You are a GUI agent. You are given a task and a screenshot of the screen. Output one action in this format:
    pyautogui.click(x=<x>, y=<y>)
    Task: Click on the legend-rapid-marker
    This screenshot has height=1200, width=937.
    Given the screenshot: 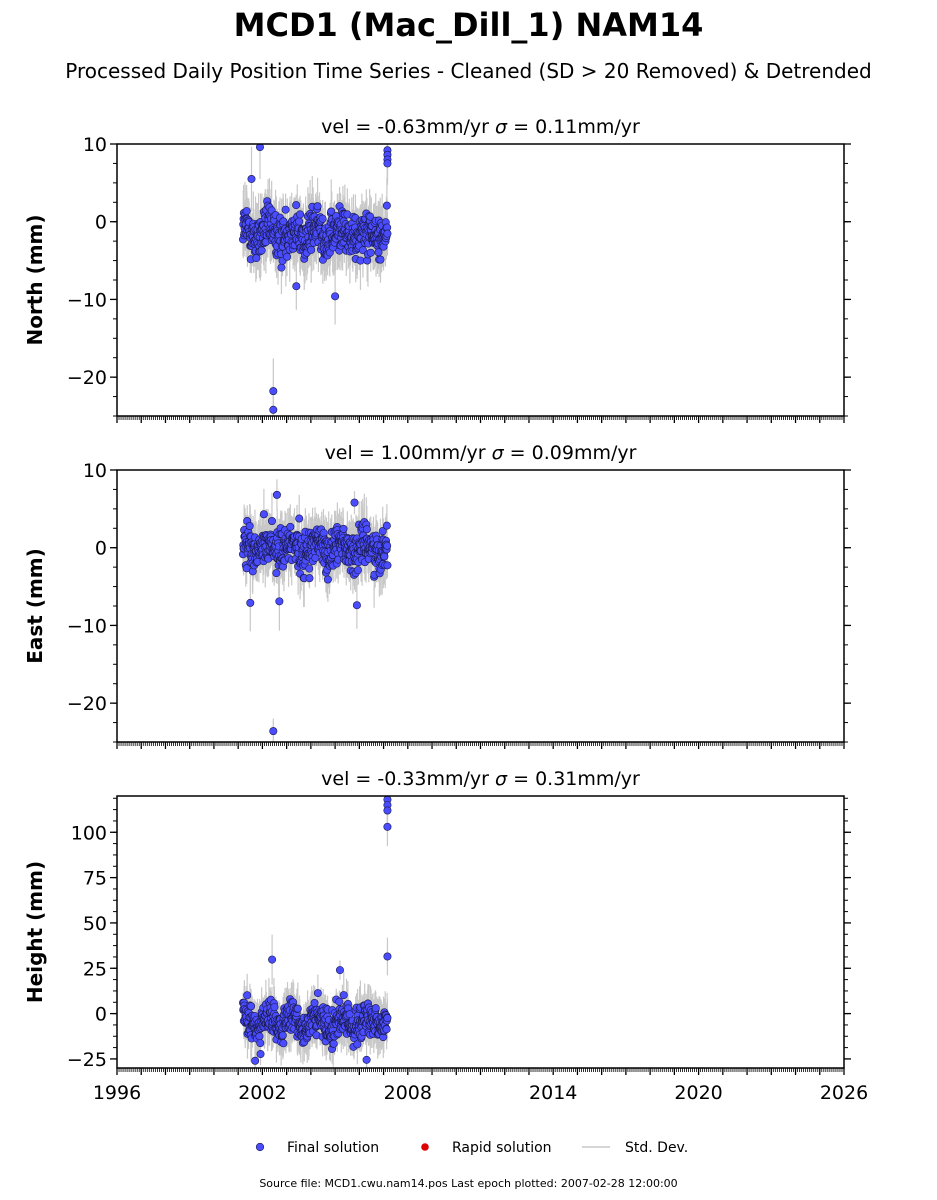 What is the action you would take?
    pyautogui.click(x=425, y=1147)
    